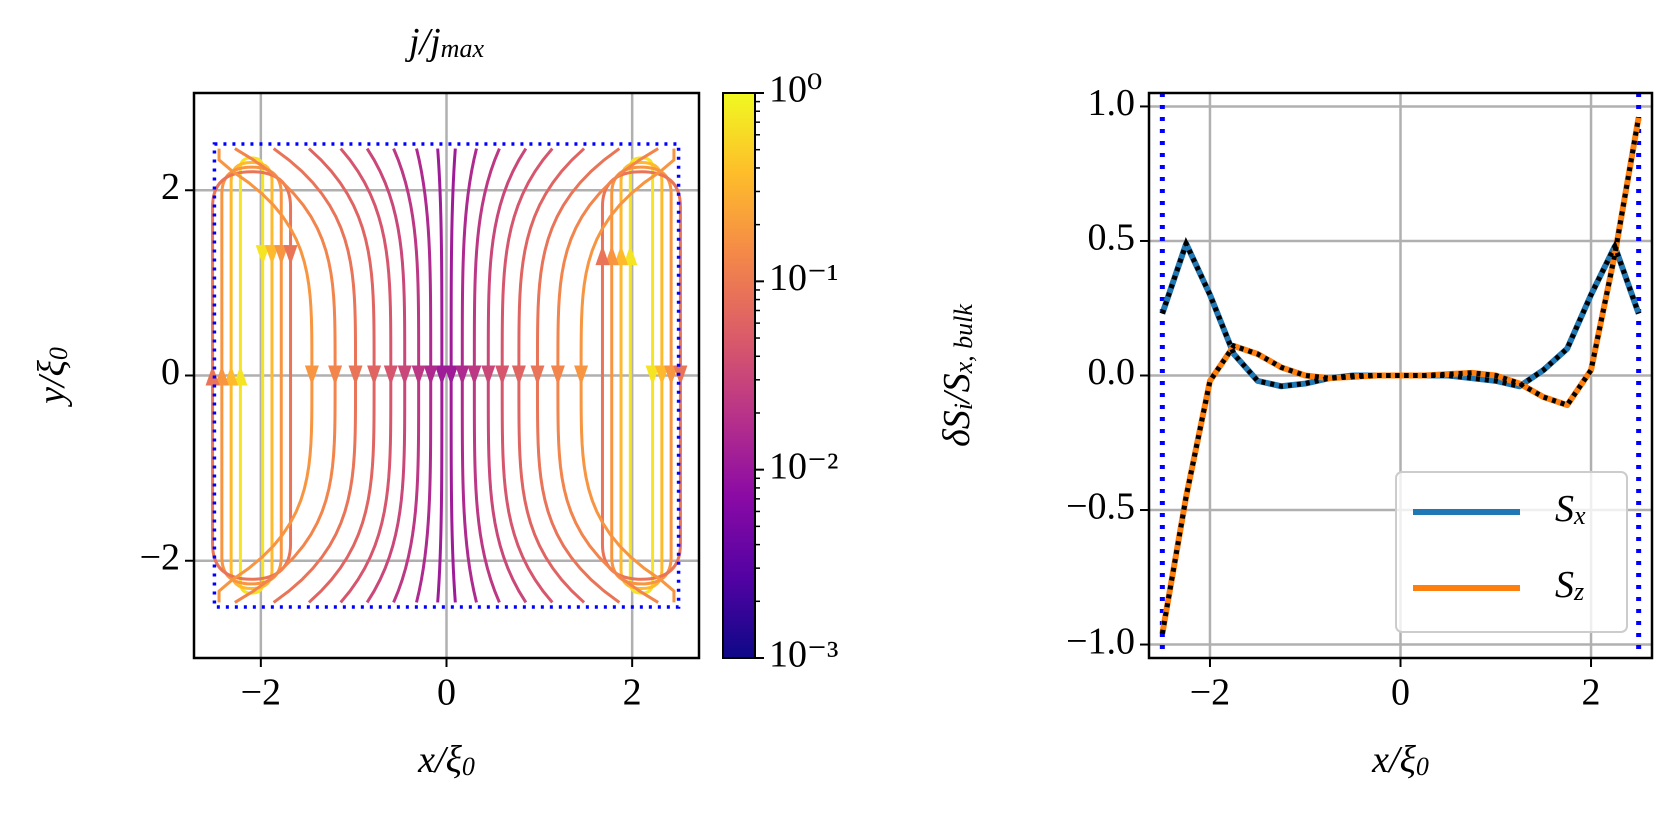 Image resolution: width=1664 pixels, height=821 pixels. I want to click on colorbar-tick-label: 10⁻³, so click(803, 655).